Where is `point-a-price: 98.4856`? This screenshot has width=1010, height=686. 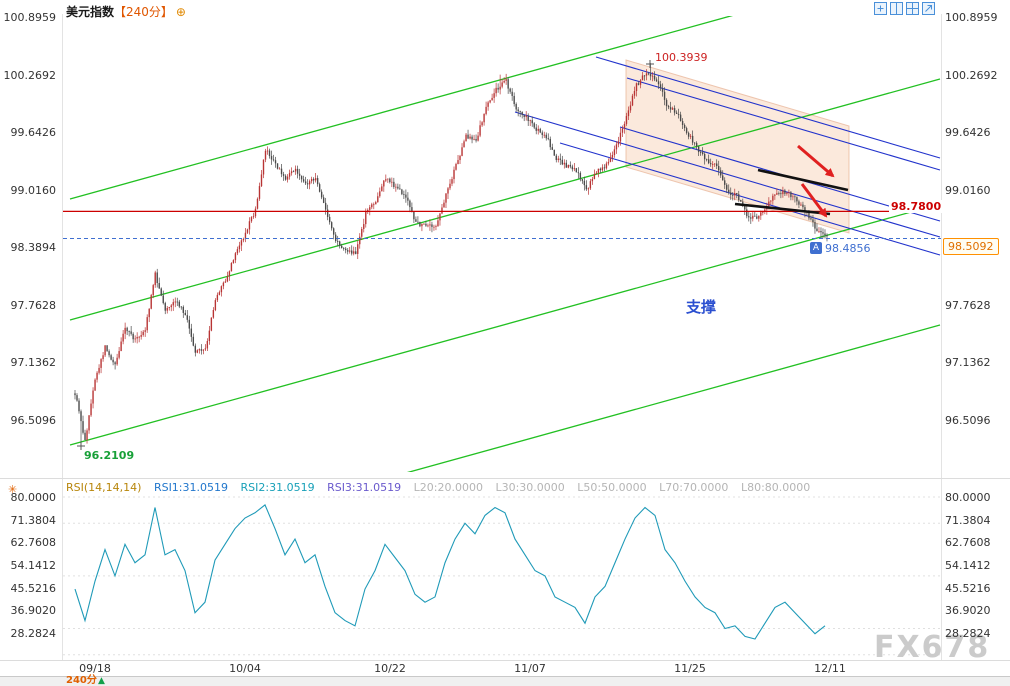
point-a-price: 98.4856 is located at coordinates (848, 248).